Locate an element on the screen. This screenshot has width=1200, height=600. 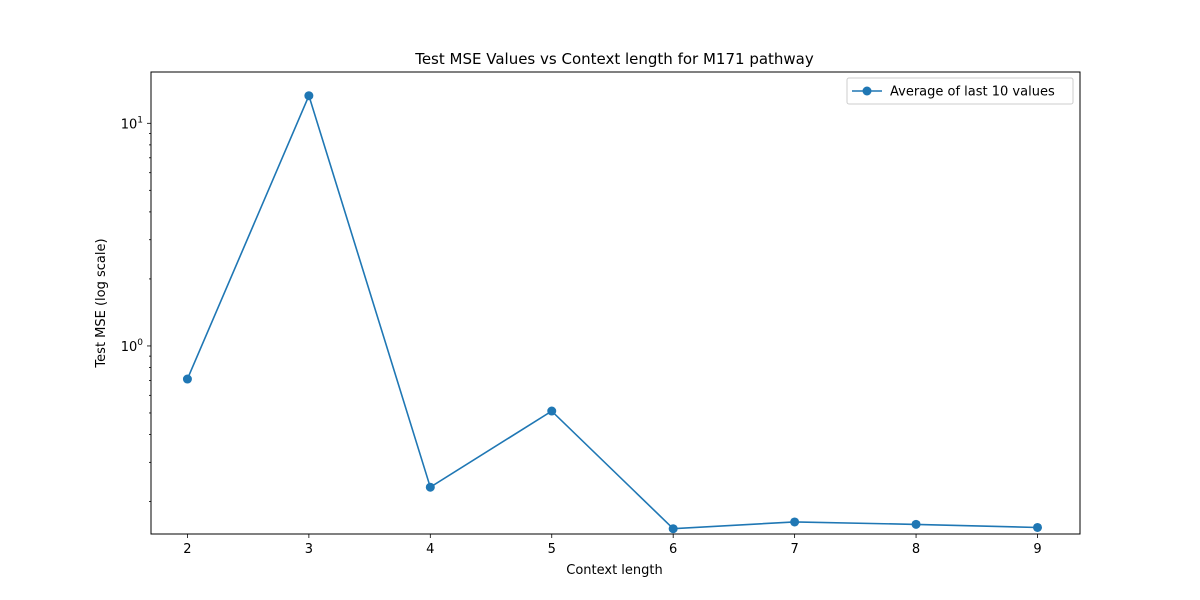
y-tick-label: 10¹ is located at coordinates (132, 123).